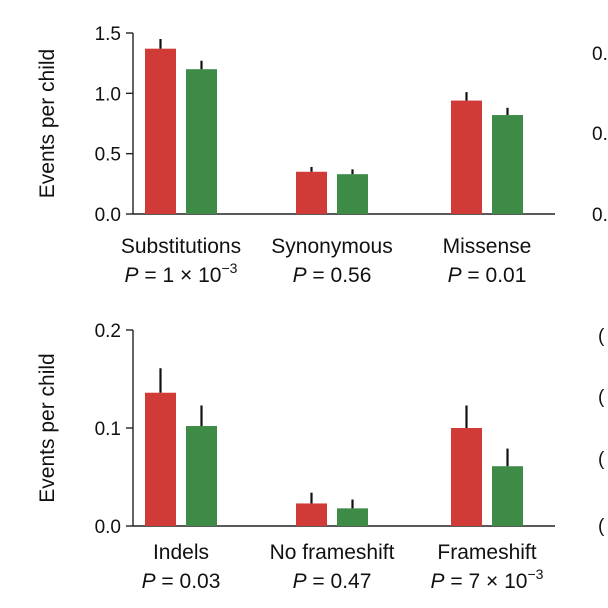 This screenshot has width=608, height=608. Describe the element at coordinates (486, 552) in the screenshot. I see `category-label: Frameshift` at that location.